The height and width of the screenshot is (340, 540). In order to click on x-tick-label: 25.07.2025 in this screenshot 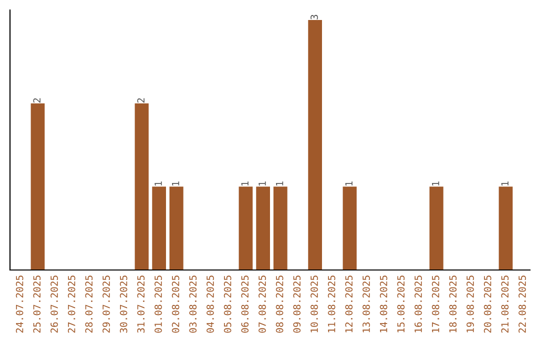, I will do `click(37, 304)`.